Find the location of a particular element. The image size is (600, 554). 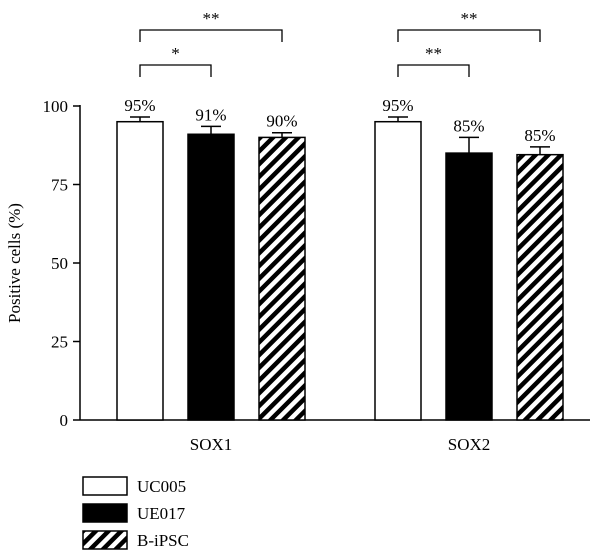

bar-uc005-sox2 is located at coordinates (398, 270).